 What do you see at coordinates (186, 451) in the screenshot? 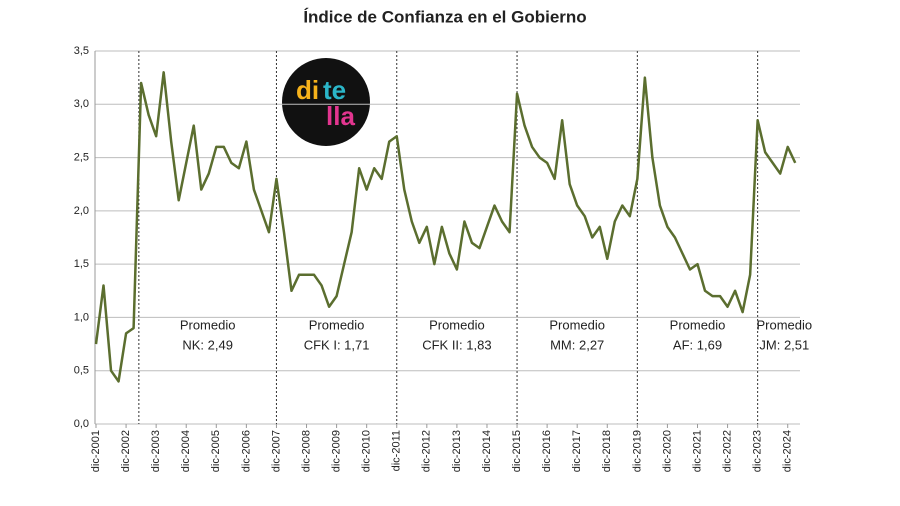
I see `x-tick-label: dic-2004` at bounding box center [186, 451].